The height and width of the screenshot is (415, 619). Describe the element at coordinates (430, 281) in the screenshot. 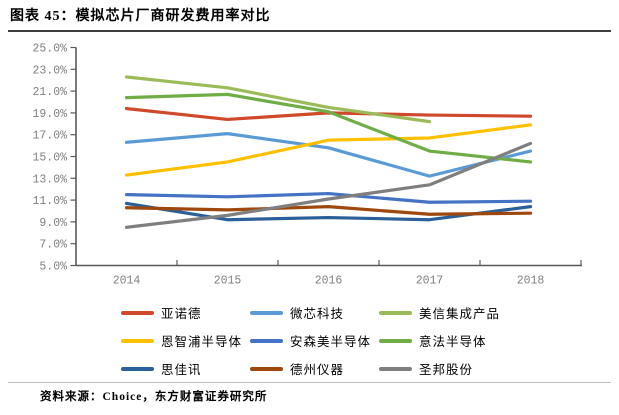

I see `x-tick-label: 2017` at that location.